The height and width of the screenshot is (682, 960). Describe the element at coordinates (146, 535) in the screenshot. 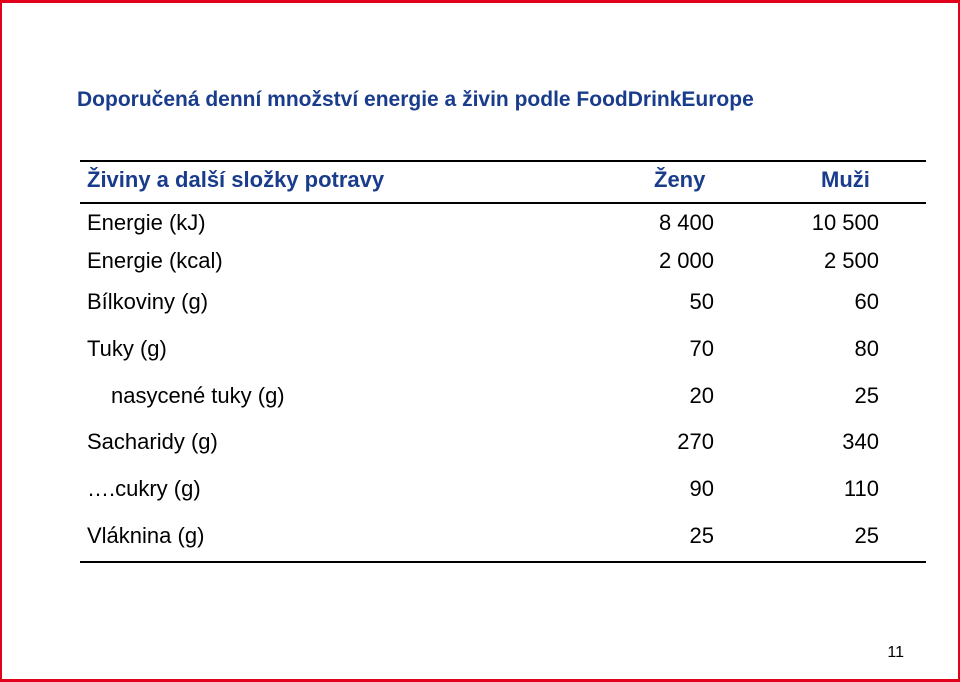

I see `row-name: Vláknina (g)` at that location.